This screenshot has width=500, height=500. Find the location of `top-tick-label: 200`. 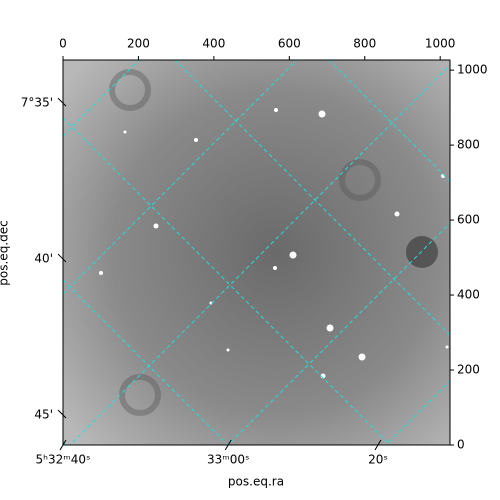

top-tick-label: 200 is located at coordinates (138, 44).